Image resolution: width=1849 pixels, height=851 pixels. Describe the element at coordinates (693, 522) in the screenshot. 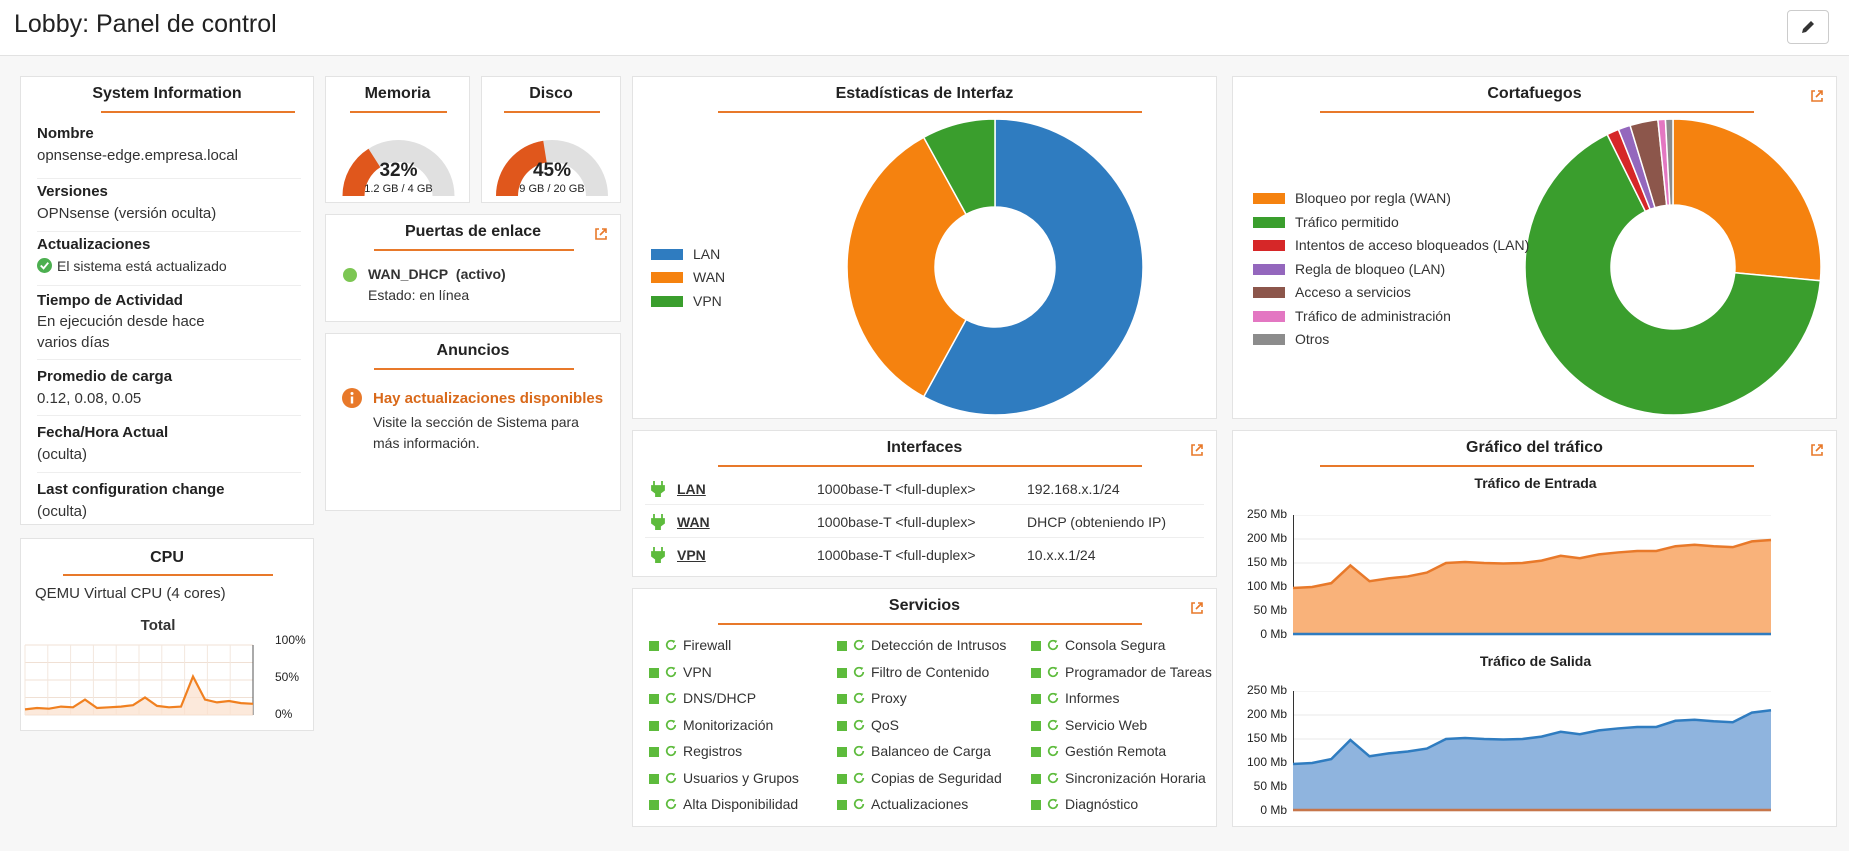

I see `interface-link-wan: WAN` at that location.